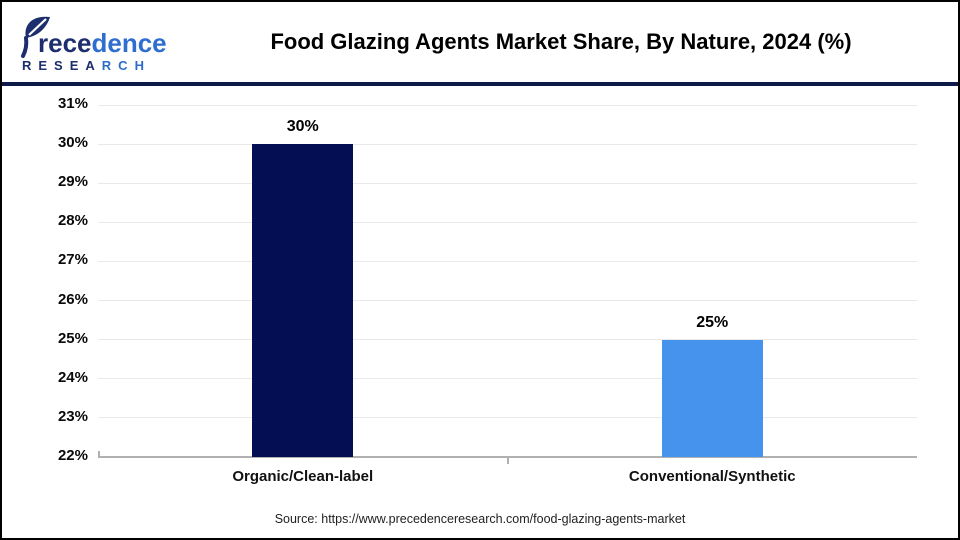 The width and height of the screenshot is (960, 540). I want to click on bar-value-label: 25%, so click(712, 322).